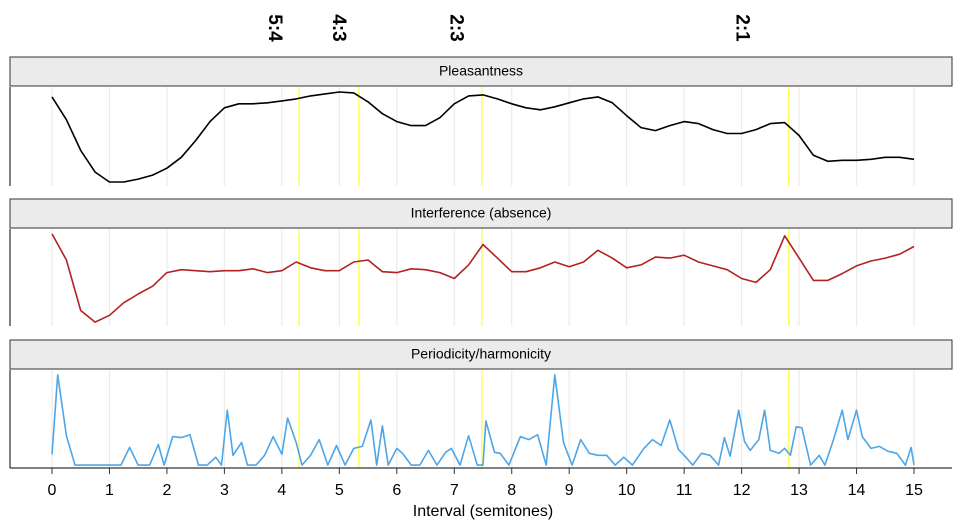  I want to click on x-tick-label: 3, so click(224, 490).